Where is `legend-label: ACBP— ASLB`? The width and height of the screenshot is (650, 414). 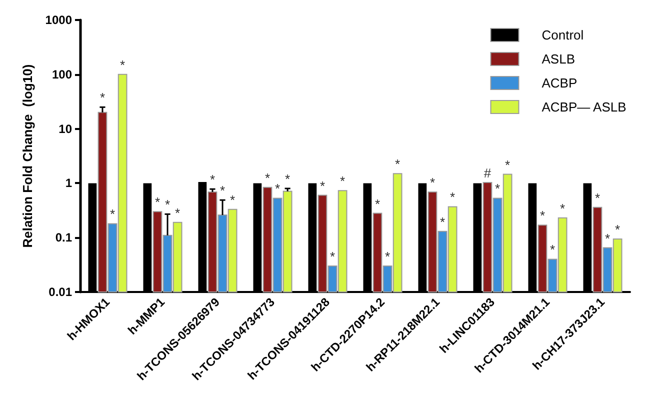 legend-label: ACBP— ASLB is located at coordinates (584, 107).